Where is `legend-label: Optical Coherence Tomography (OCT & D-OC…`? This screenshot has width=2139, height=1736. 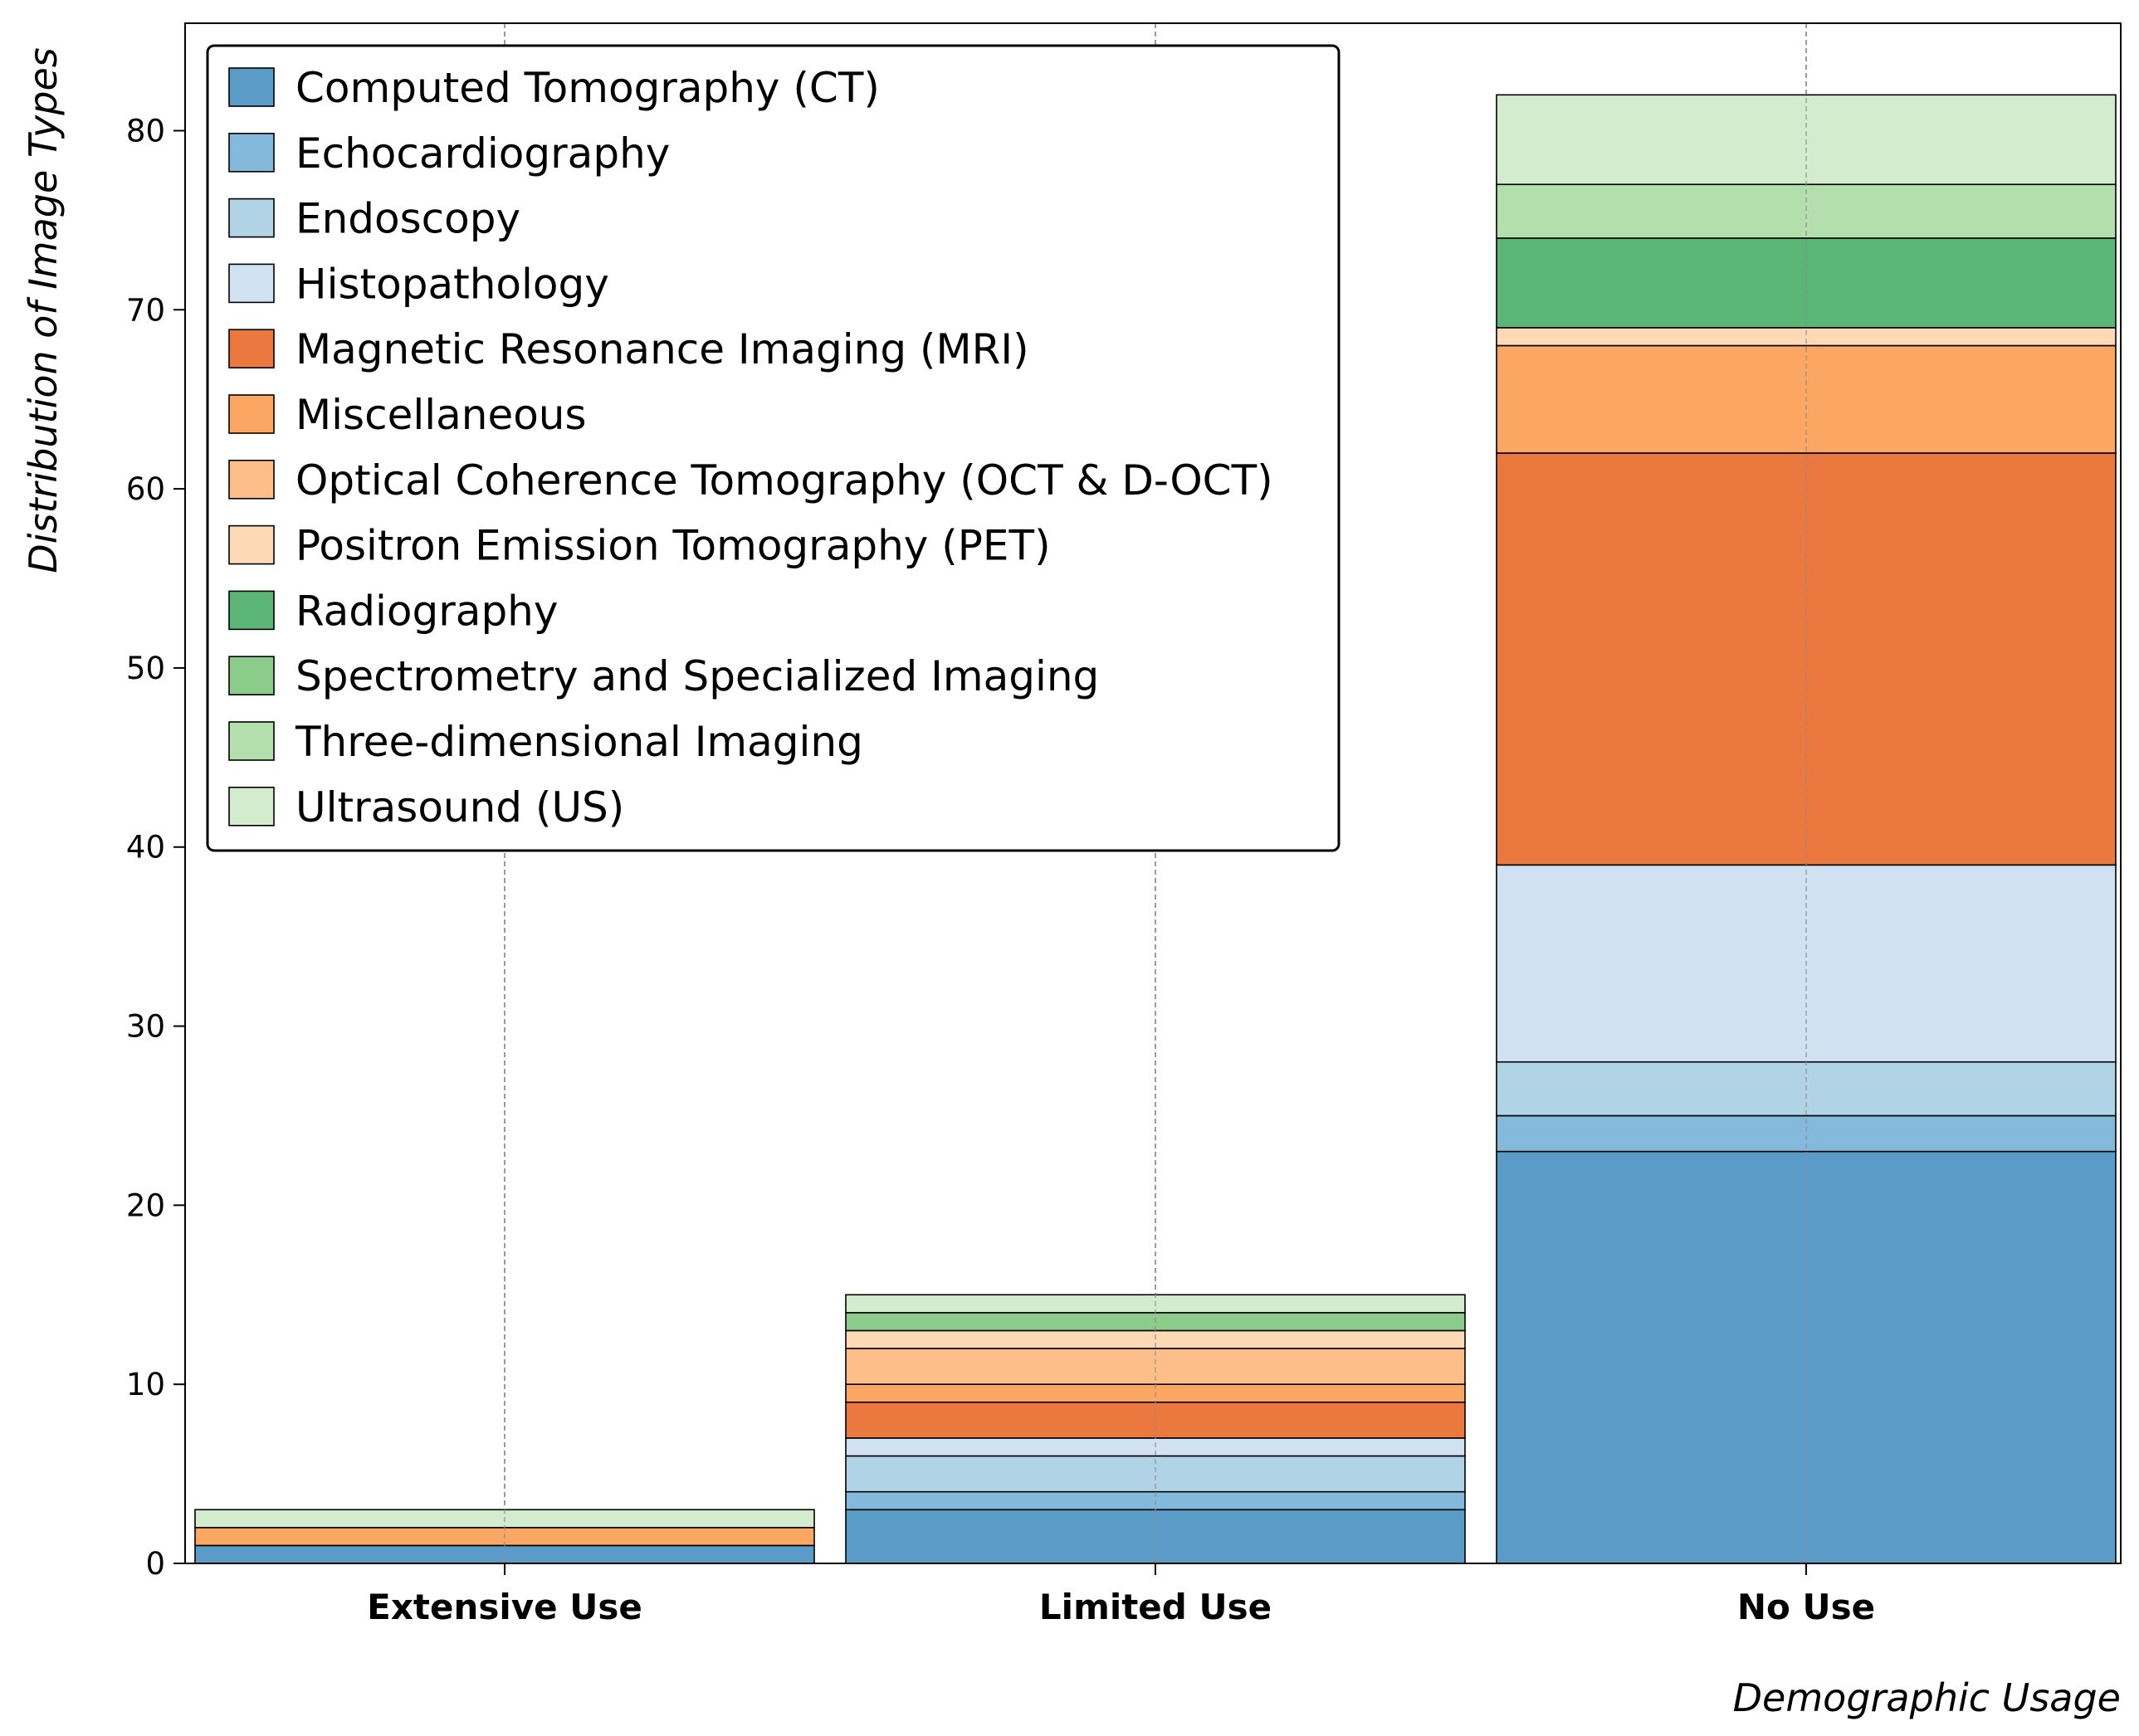
legend-label: Optical Coherence Tomography (OCT & D-OC… is located at coordinates (784, 480).